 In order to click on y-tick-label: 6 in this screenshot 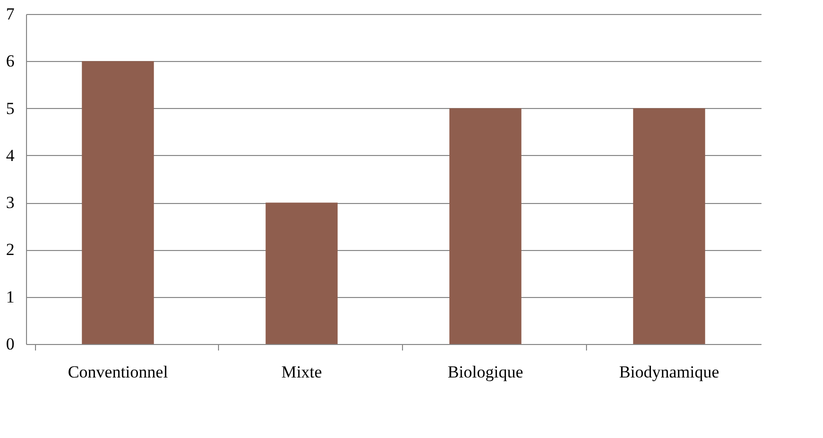, I will do `click(10, 61)`.